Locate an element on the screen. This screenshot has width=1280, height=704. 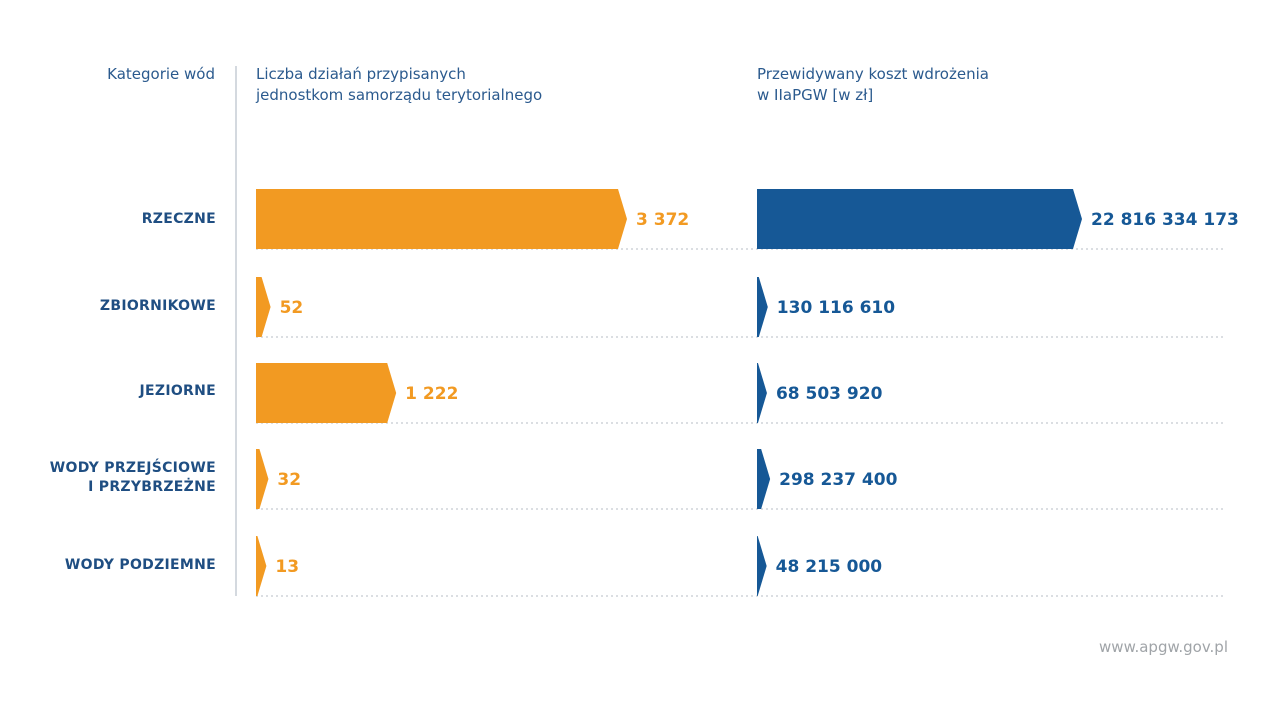
row-label-line: WODY PODZIEMNE is located at coordinates (140, 565).